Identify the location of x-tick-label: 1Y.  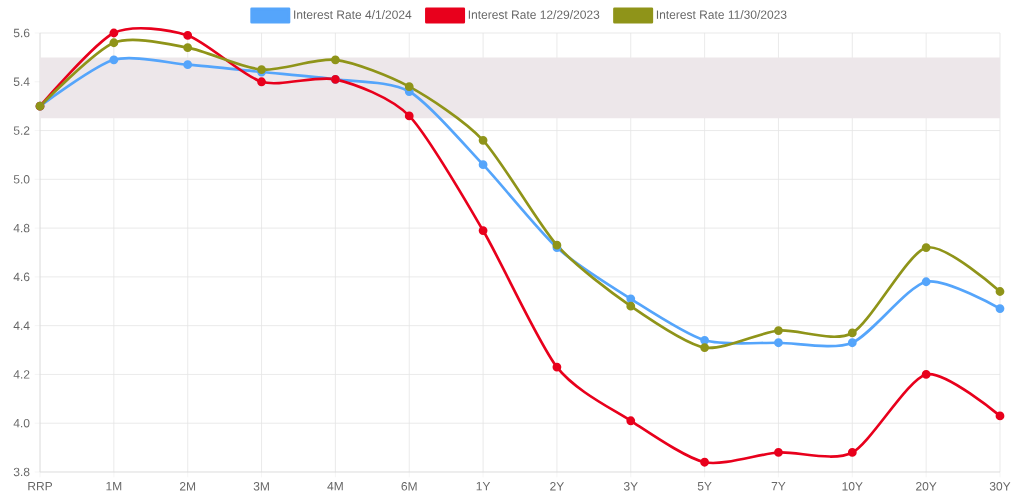
(483, 486).